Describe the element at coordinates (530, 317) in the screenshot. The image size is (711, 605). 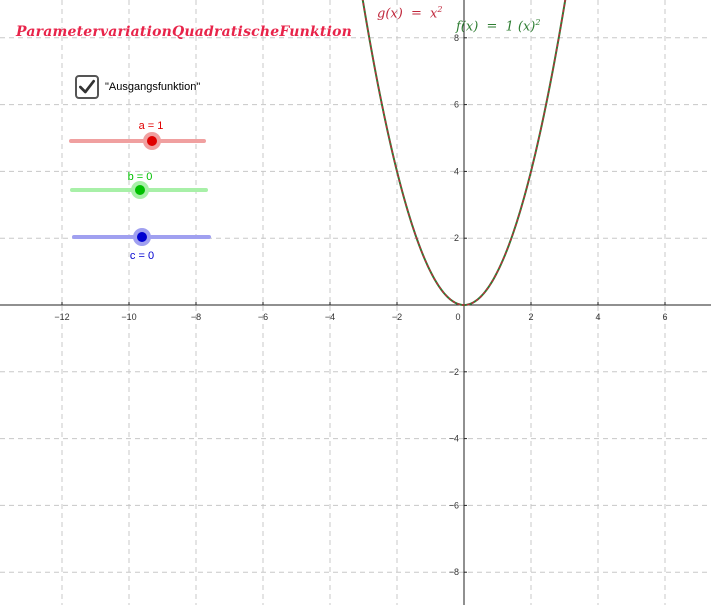
I see `x-tick-label: 2` at that location.